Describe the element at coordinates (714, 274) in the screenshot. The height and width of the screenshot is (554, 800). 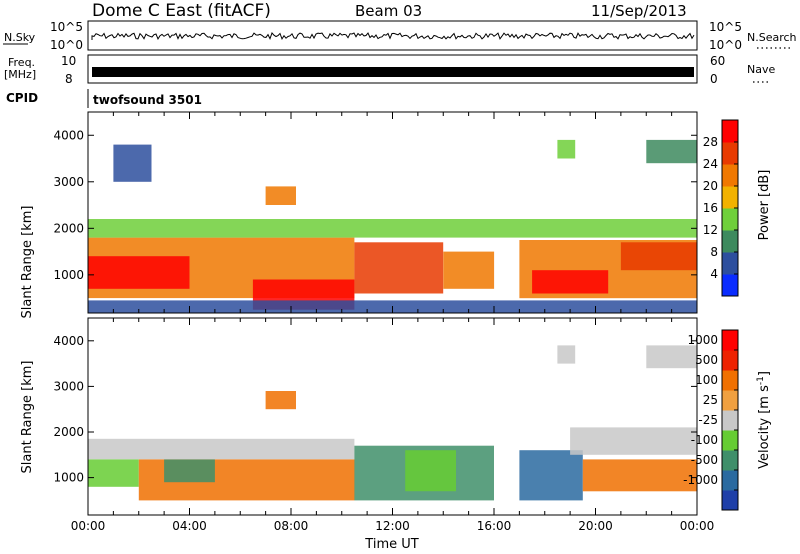
I see `colorbar-tick-label: 4` at that location.